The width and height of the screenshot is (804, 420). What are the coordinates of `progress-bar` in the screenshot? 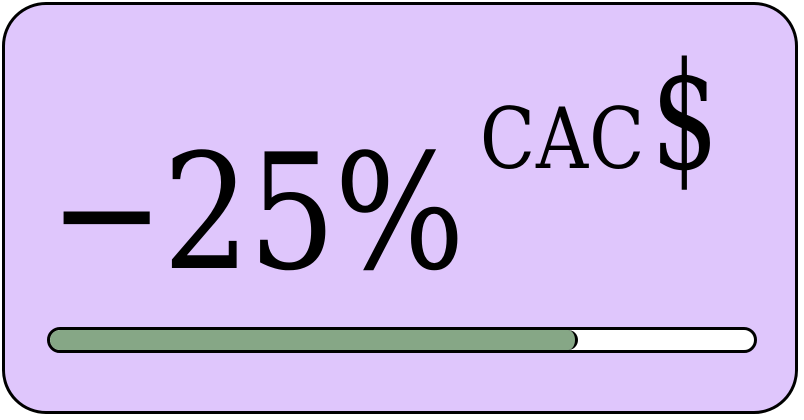 It's located at (402, 340).